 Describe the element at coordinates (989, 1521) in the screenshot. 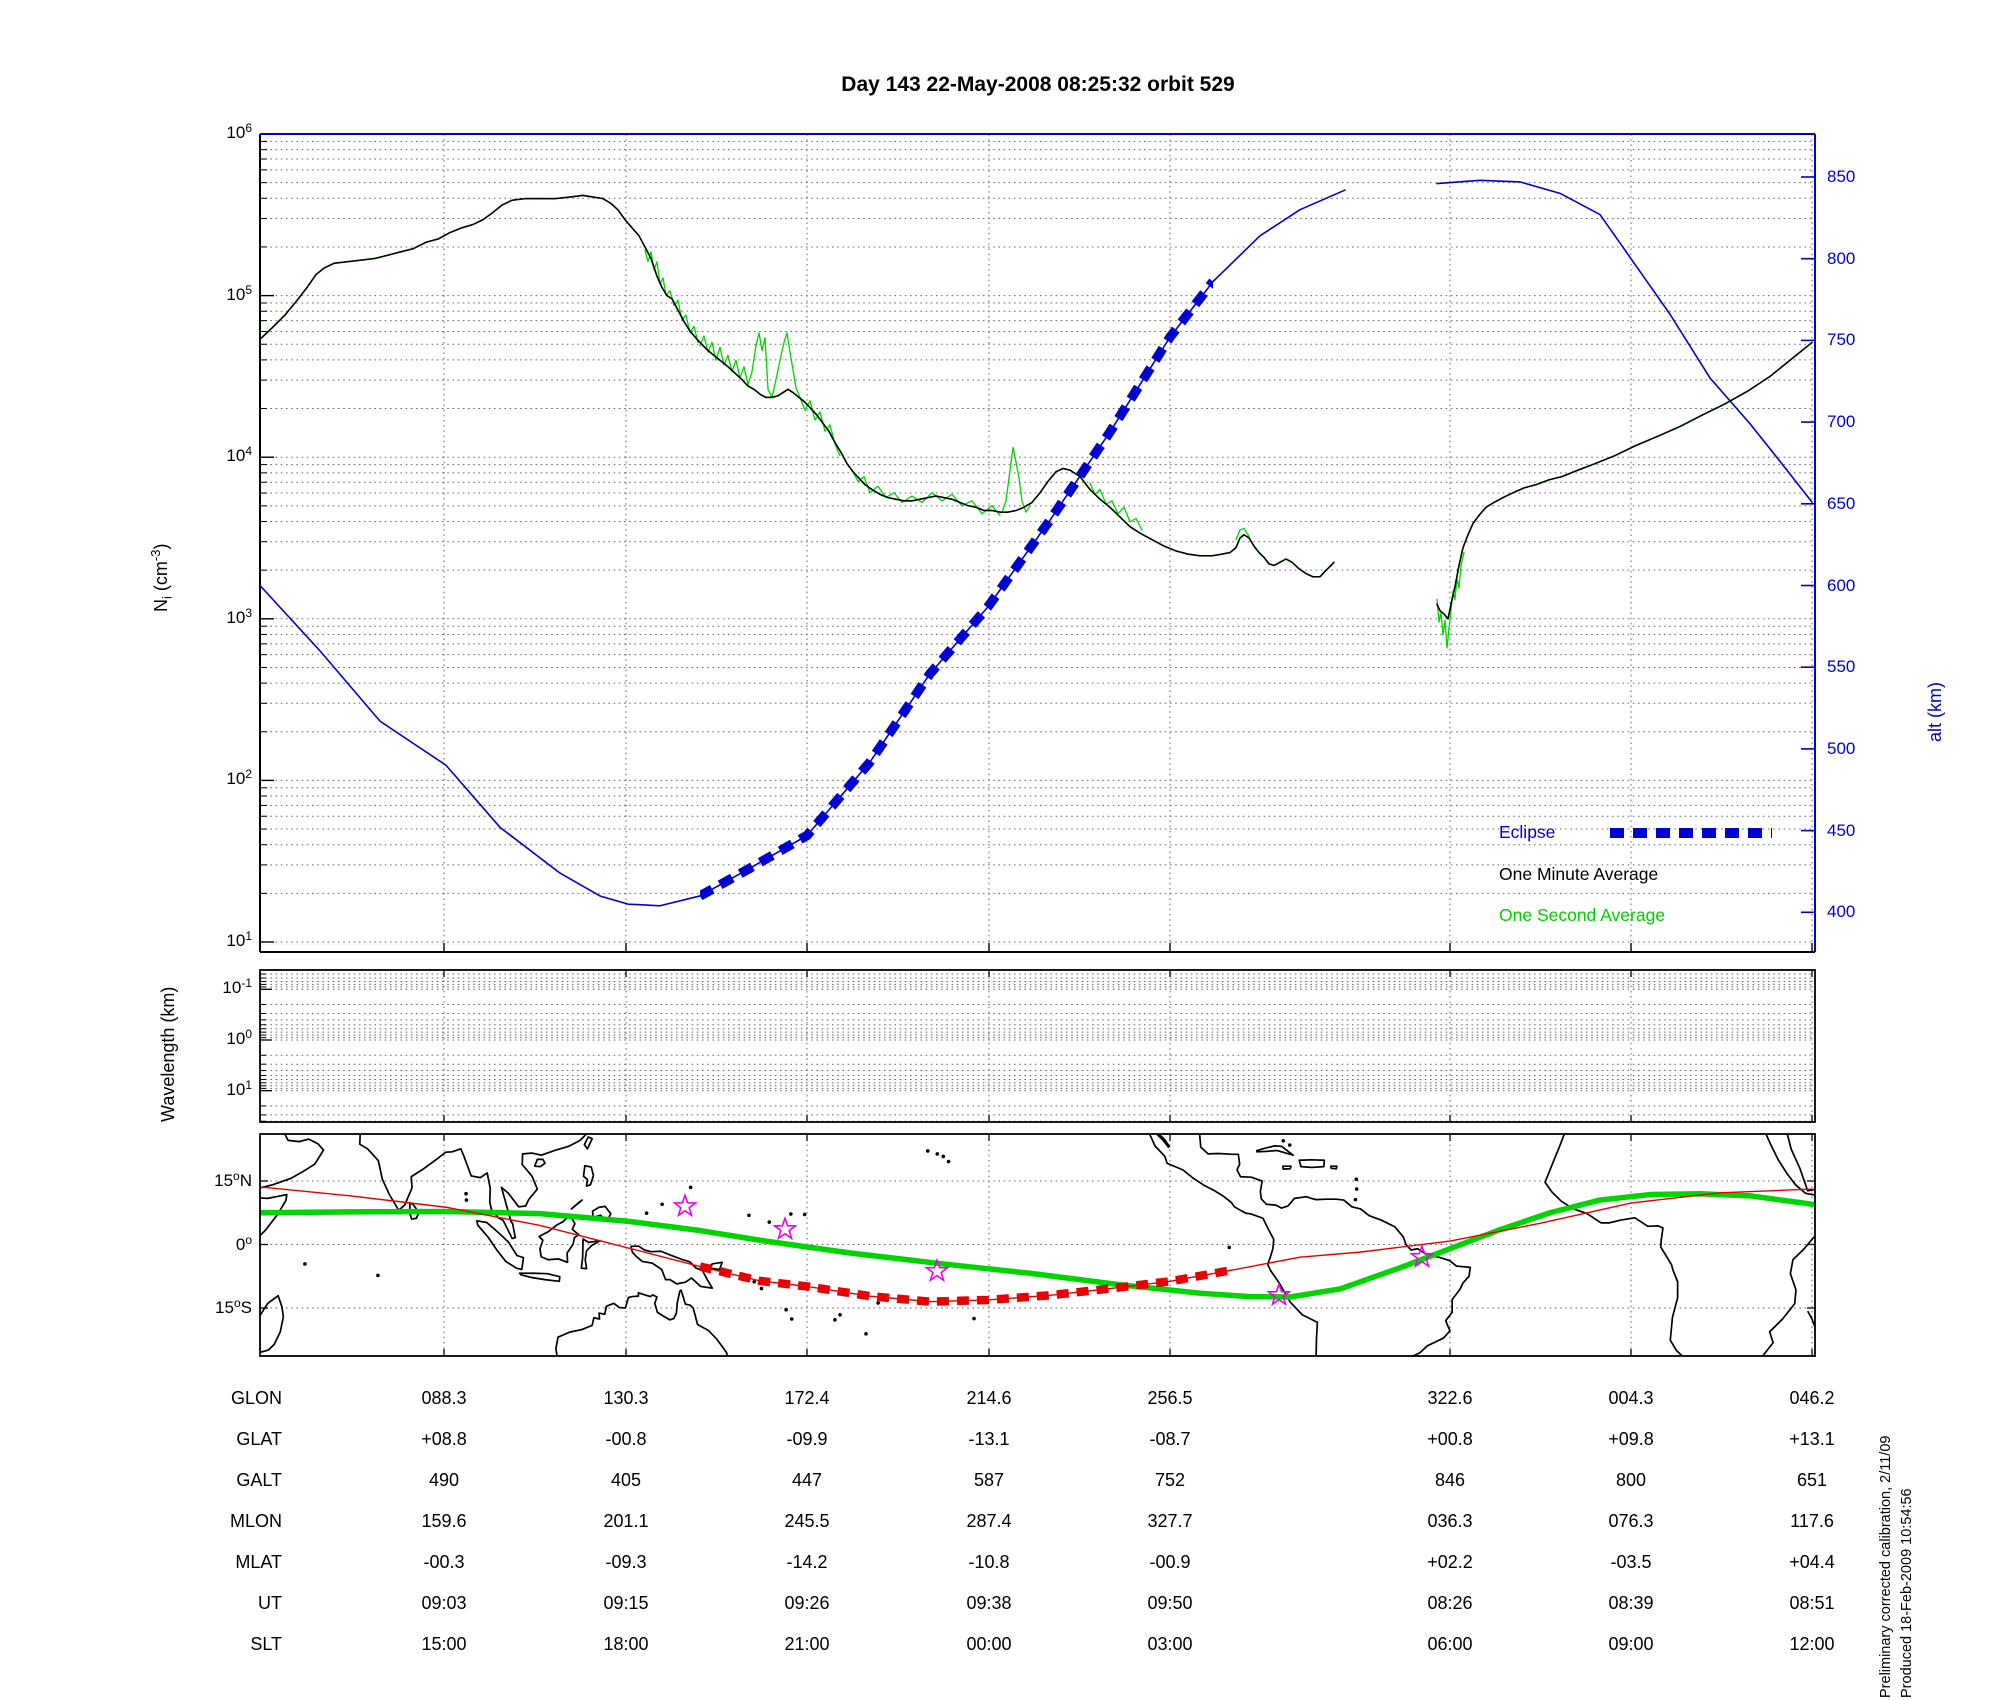

I see `table-cell: 287.4` at that location.